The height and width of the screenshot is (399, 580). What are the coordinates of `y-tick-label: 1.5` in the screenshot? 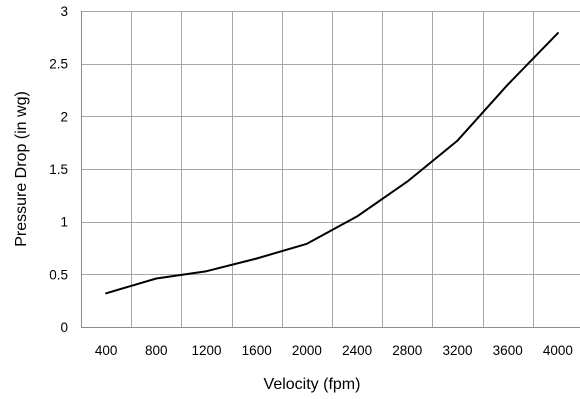 It's located at (58, 169).